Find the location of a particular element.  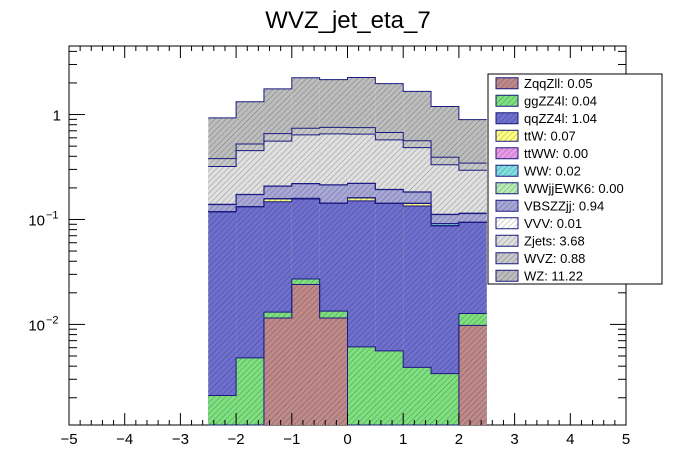

x-tick-label: 3 is located at coordinates (514, 439).